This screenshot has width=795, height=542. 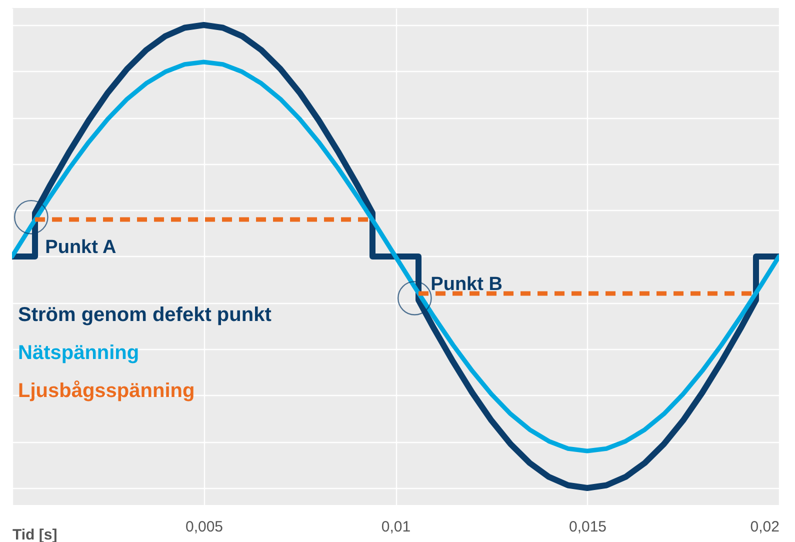 I want to click on x-tick-label: 0,01, so click(x=396, y=527).